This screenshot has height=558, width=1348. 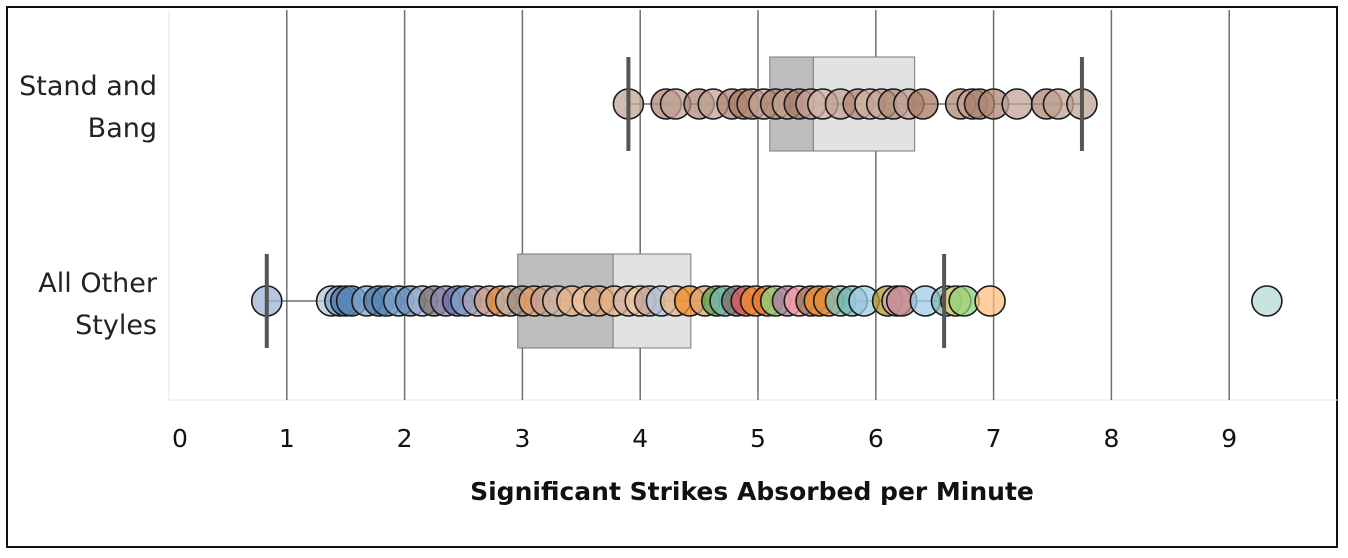 I want to click on x-axis-tick-labels: 0 1 2 3 4 5 6 7 8 9, so click(x=704, y=438).